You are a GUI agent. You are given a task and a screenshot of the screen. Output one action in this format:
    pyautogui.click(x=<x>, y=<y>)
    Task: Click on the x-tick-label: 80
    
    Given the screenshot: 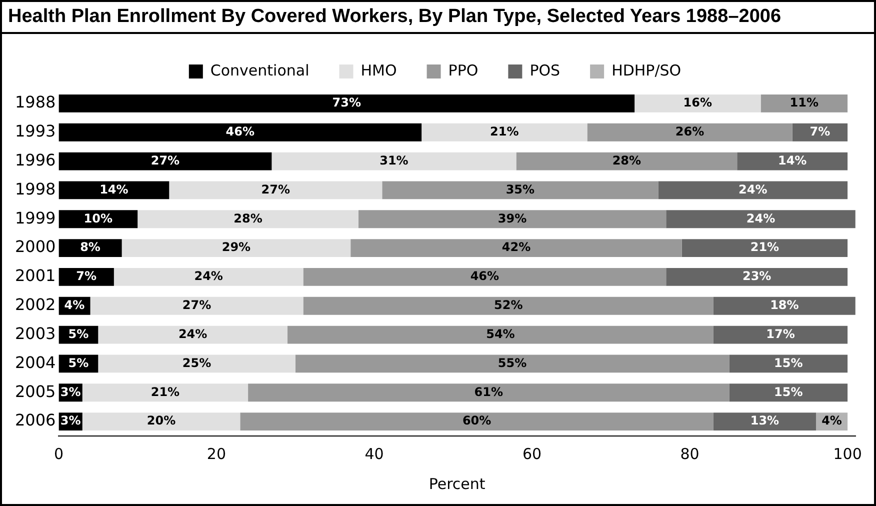 What is the action you would take?
    pyautogui.click(x=690, y=453)
    